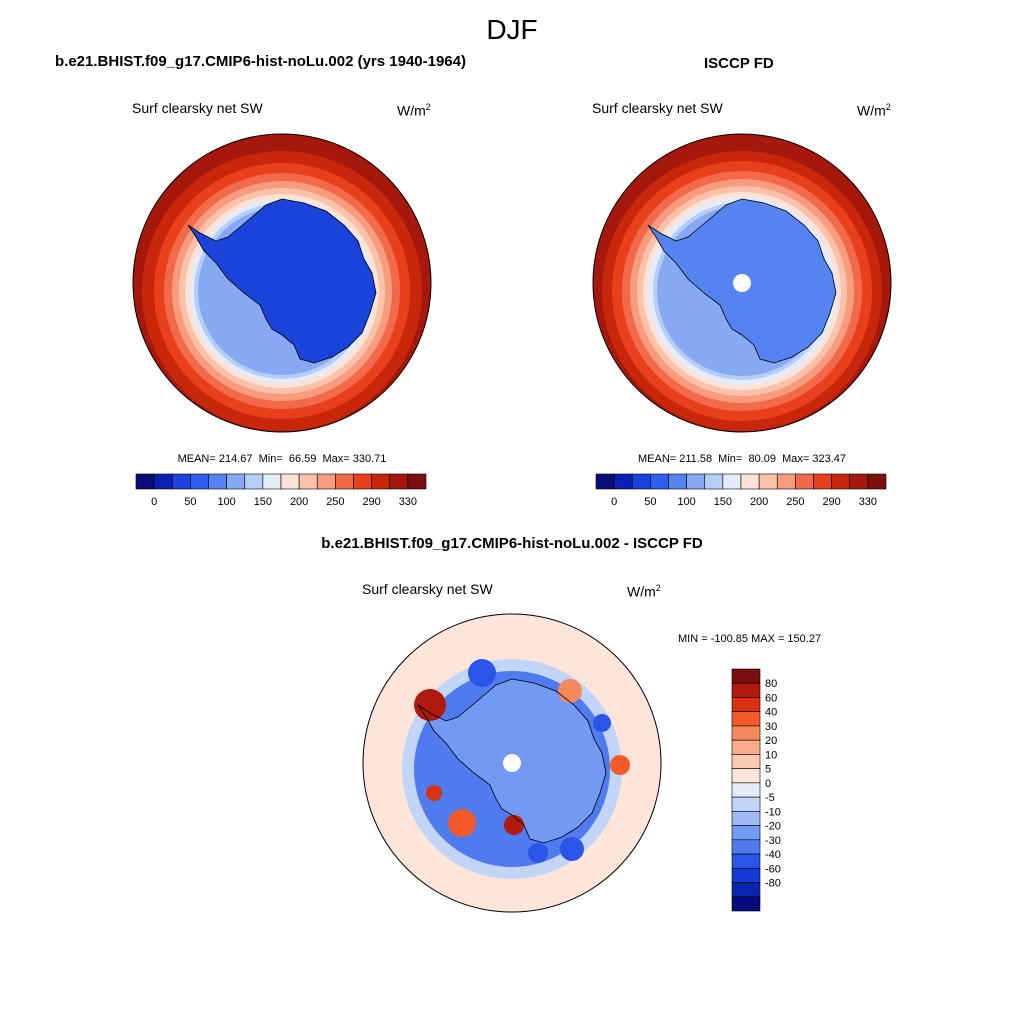 Image resolution: width=1024 pixels, height=1024 pixels. Describe the element at coordinates (657, 108) in the screenshot. I see `obs-variable-label: Surf clearsky net SW` at that location.